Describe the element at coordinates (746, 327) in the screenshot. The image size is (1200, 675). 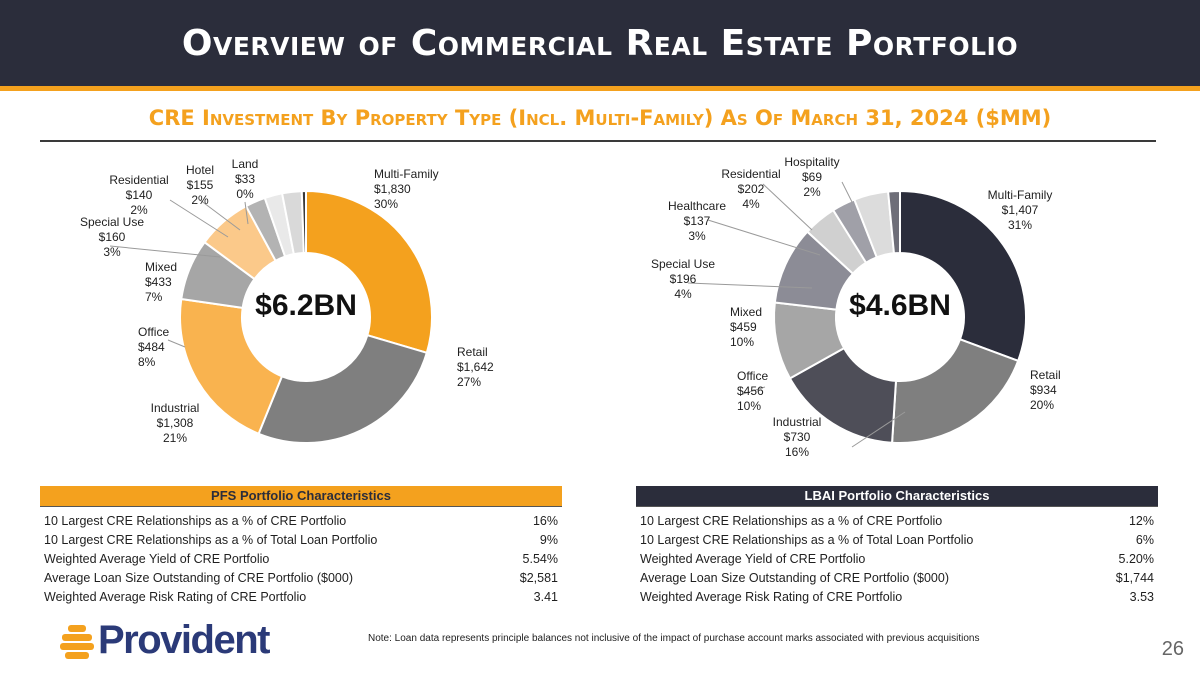
I see `lbai-label-mixed: Mixed $459 10%` at that location.